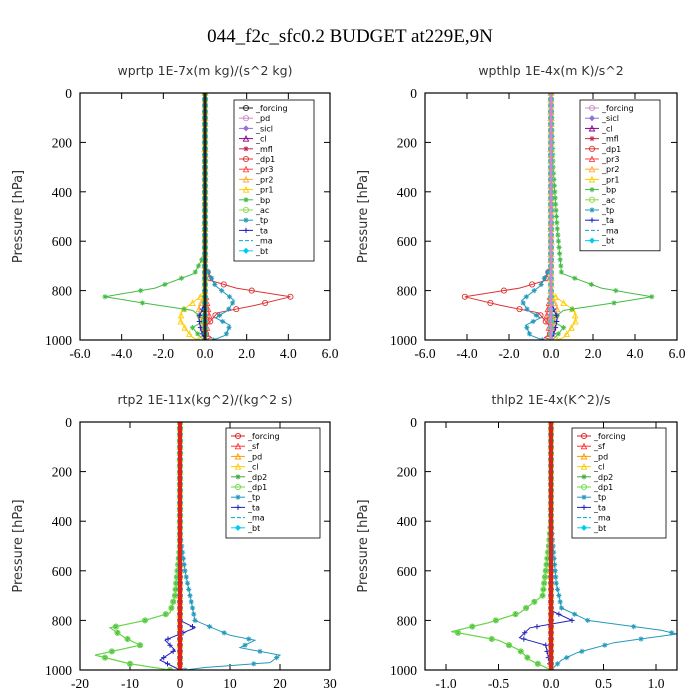  I want to click on legend-label: _cl, so click(261, 139).